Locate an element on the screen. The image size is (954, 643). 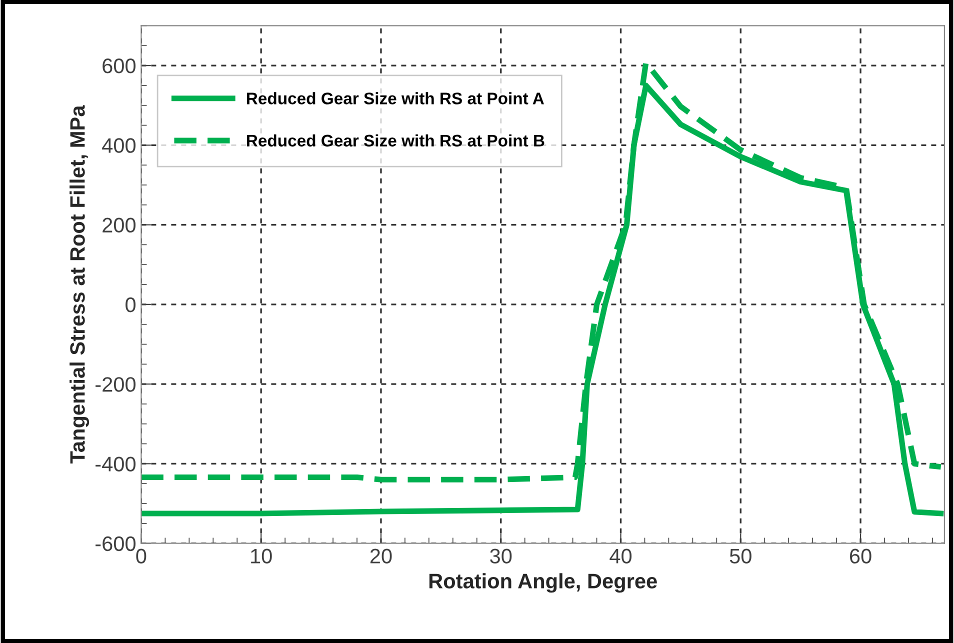
x-tick-label: 50 is located at coordinates (741, 556).